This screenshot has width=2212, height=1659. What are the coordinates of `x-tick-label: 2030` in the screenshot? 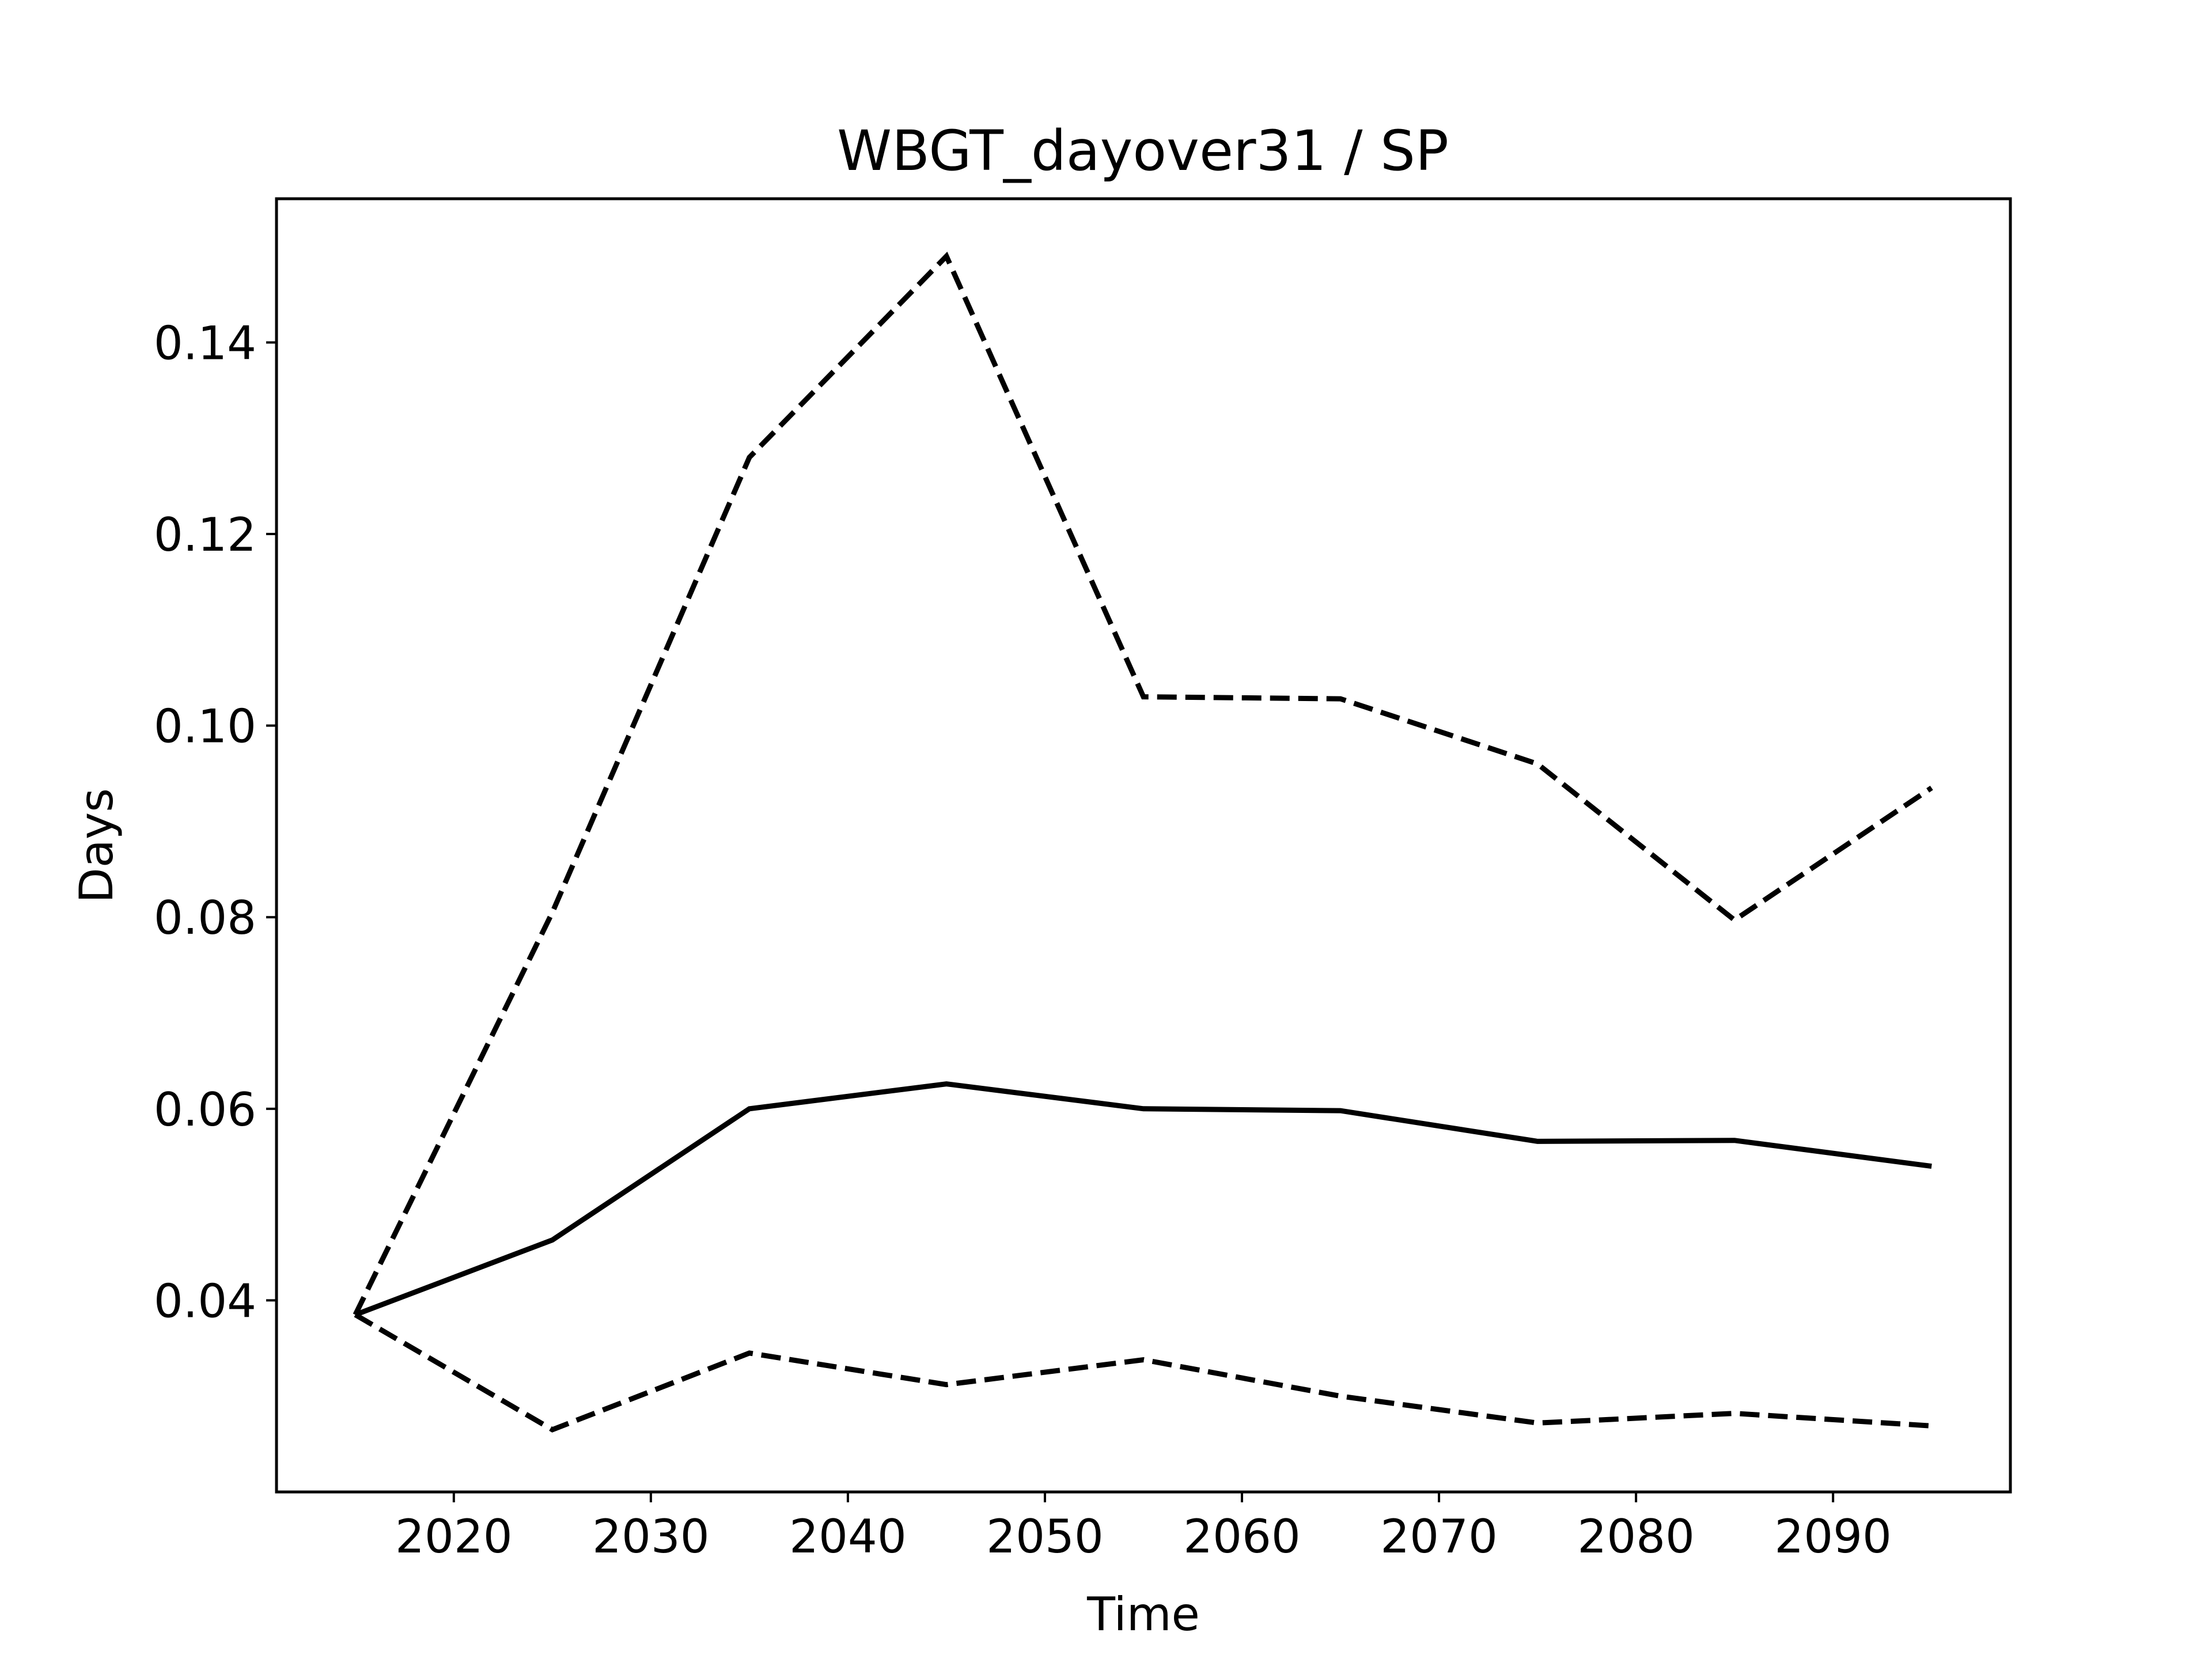 It's located at (651, 1536).